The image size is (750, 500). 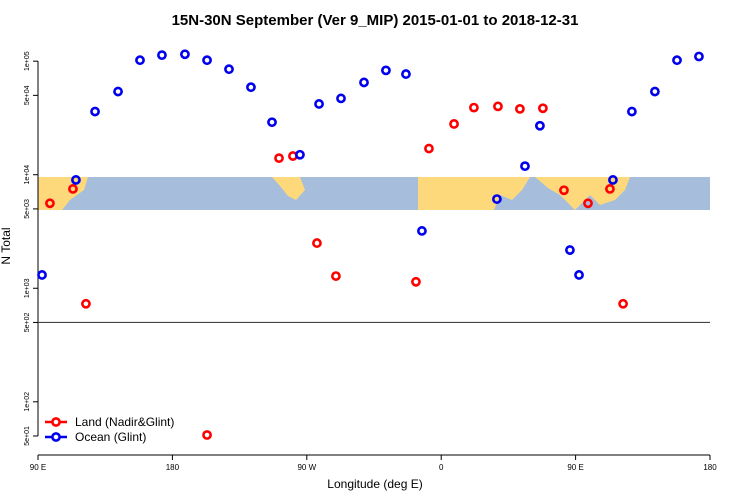 What do you see at coordinates (27, 209) in the screenshot?
I see `y-tick-label: 5e+03` at bounding box center [27, 209].